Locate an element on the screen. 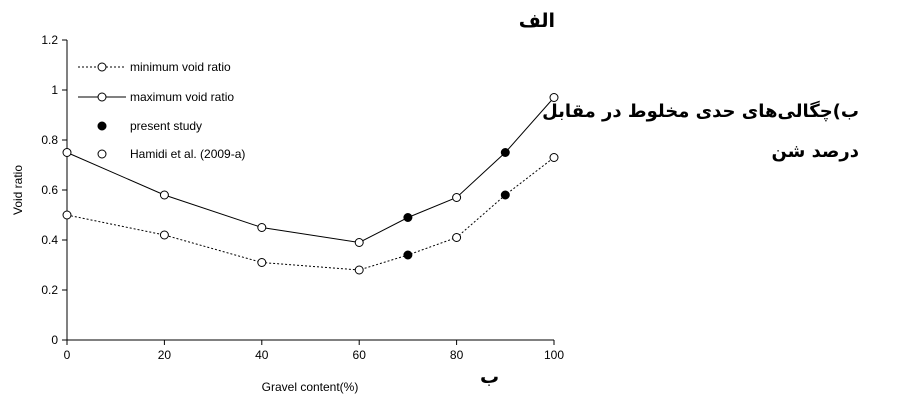 The image size is (897, 396). x-tick-label: 60 is located at coordinates (360, 355).